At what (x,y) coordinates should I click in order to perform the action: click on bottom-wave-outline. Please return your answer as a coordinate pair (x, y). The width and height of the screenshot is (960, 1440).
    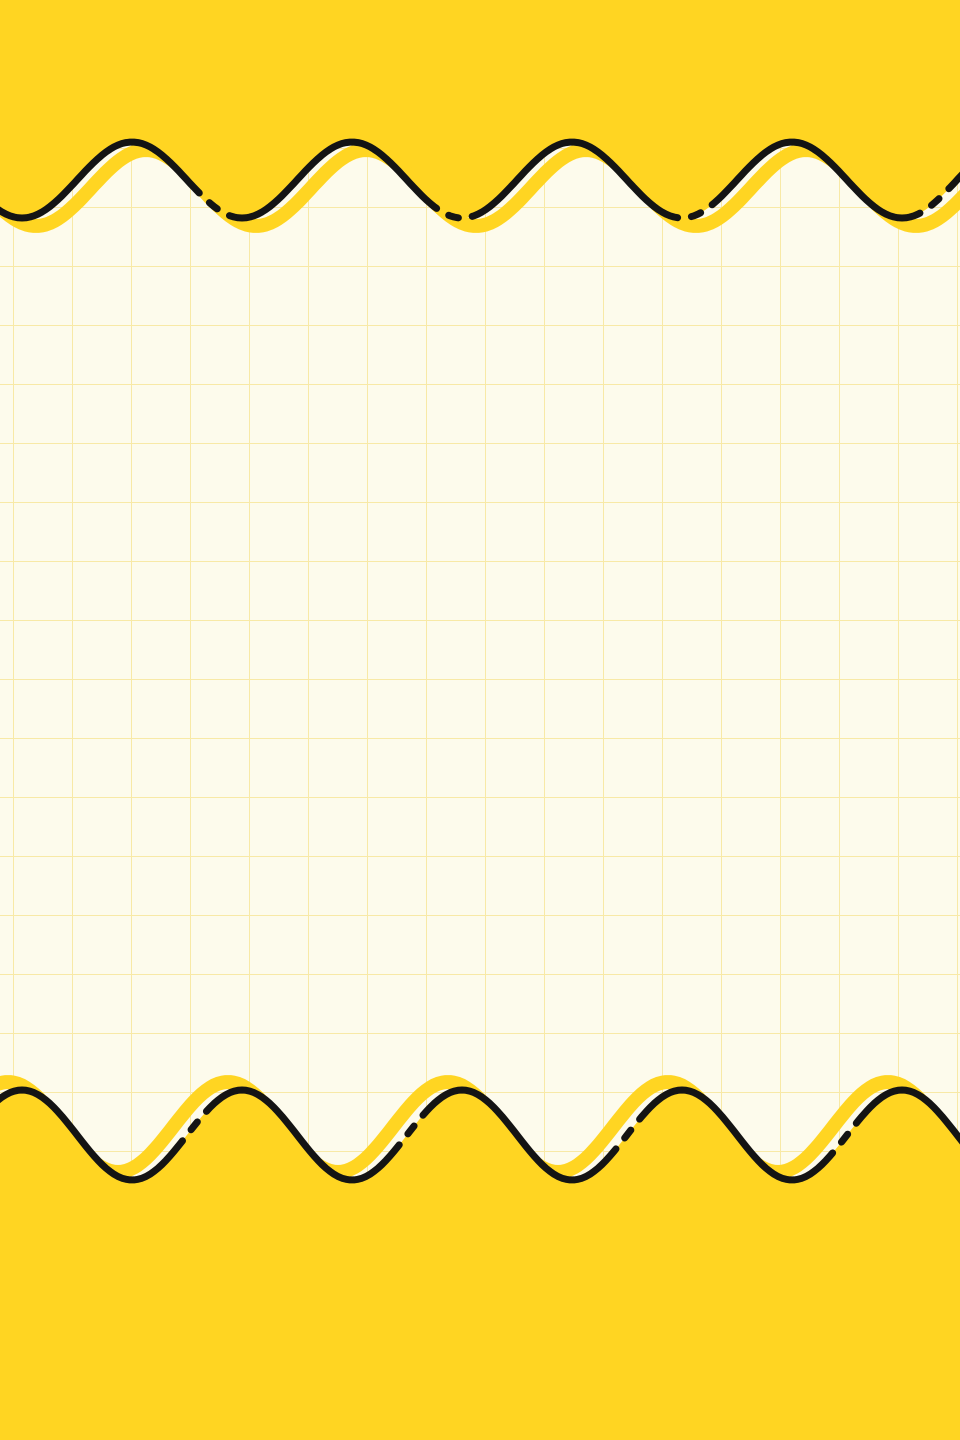
    Looking at the image, I should click on (480, 1135).